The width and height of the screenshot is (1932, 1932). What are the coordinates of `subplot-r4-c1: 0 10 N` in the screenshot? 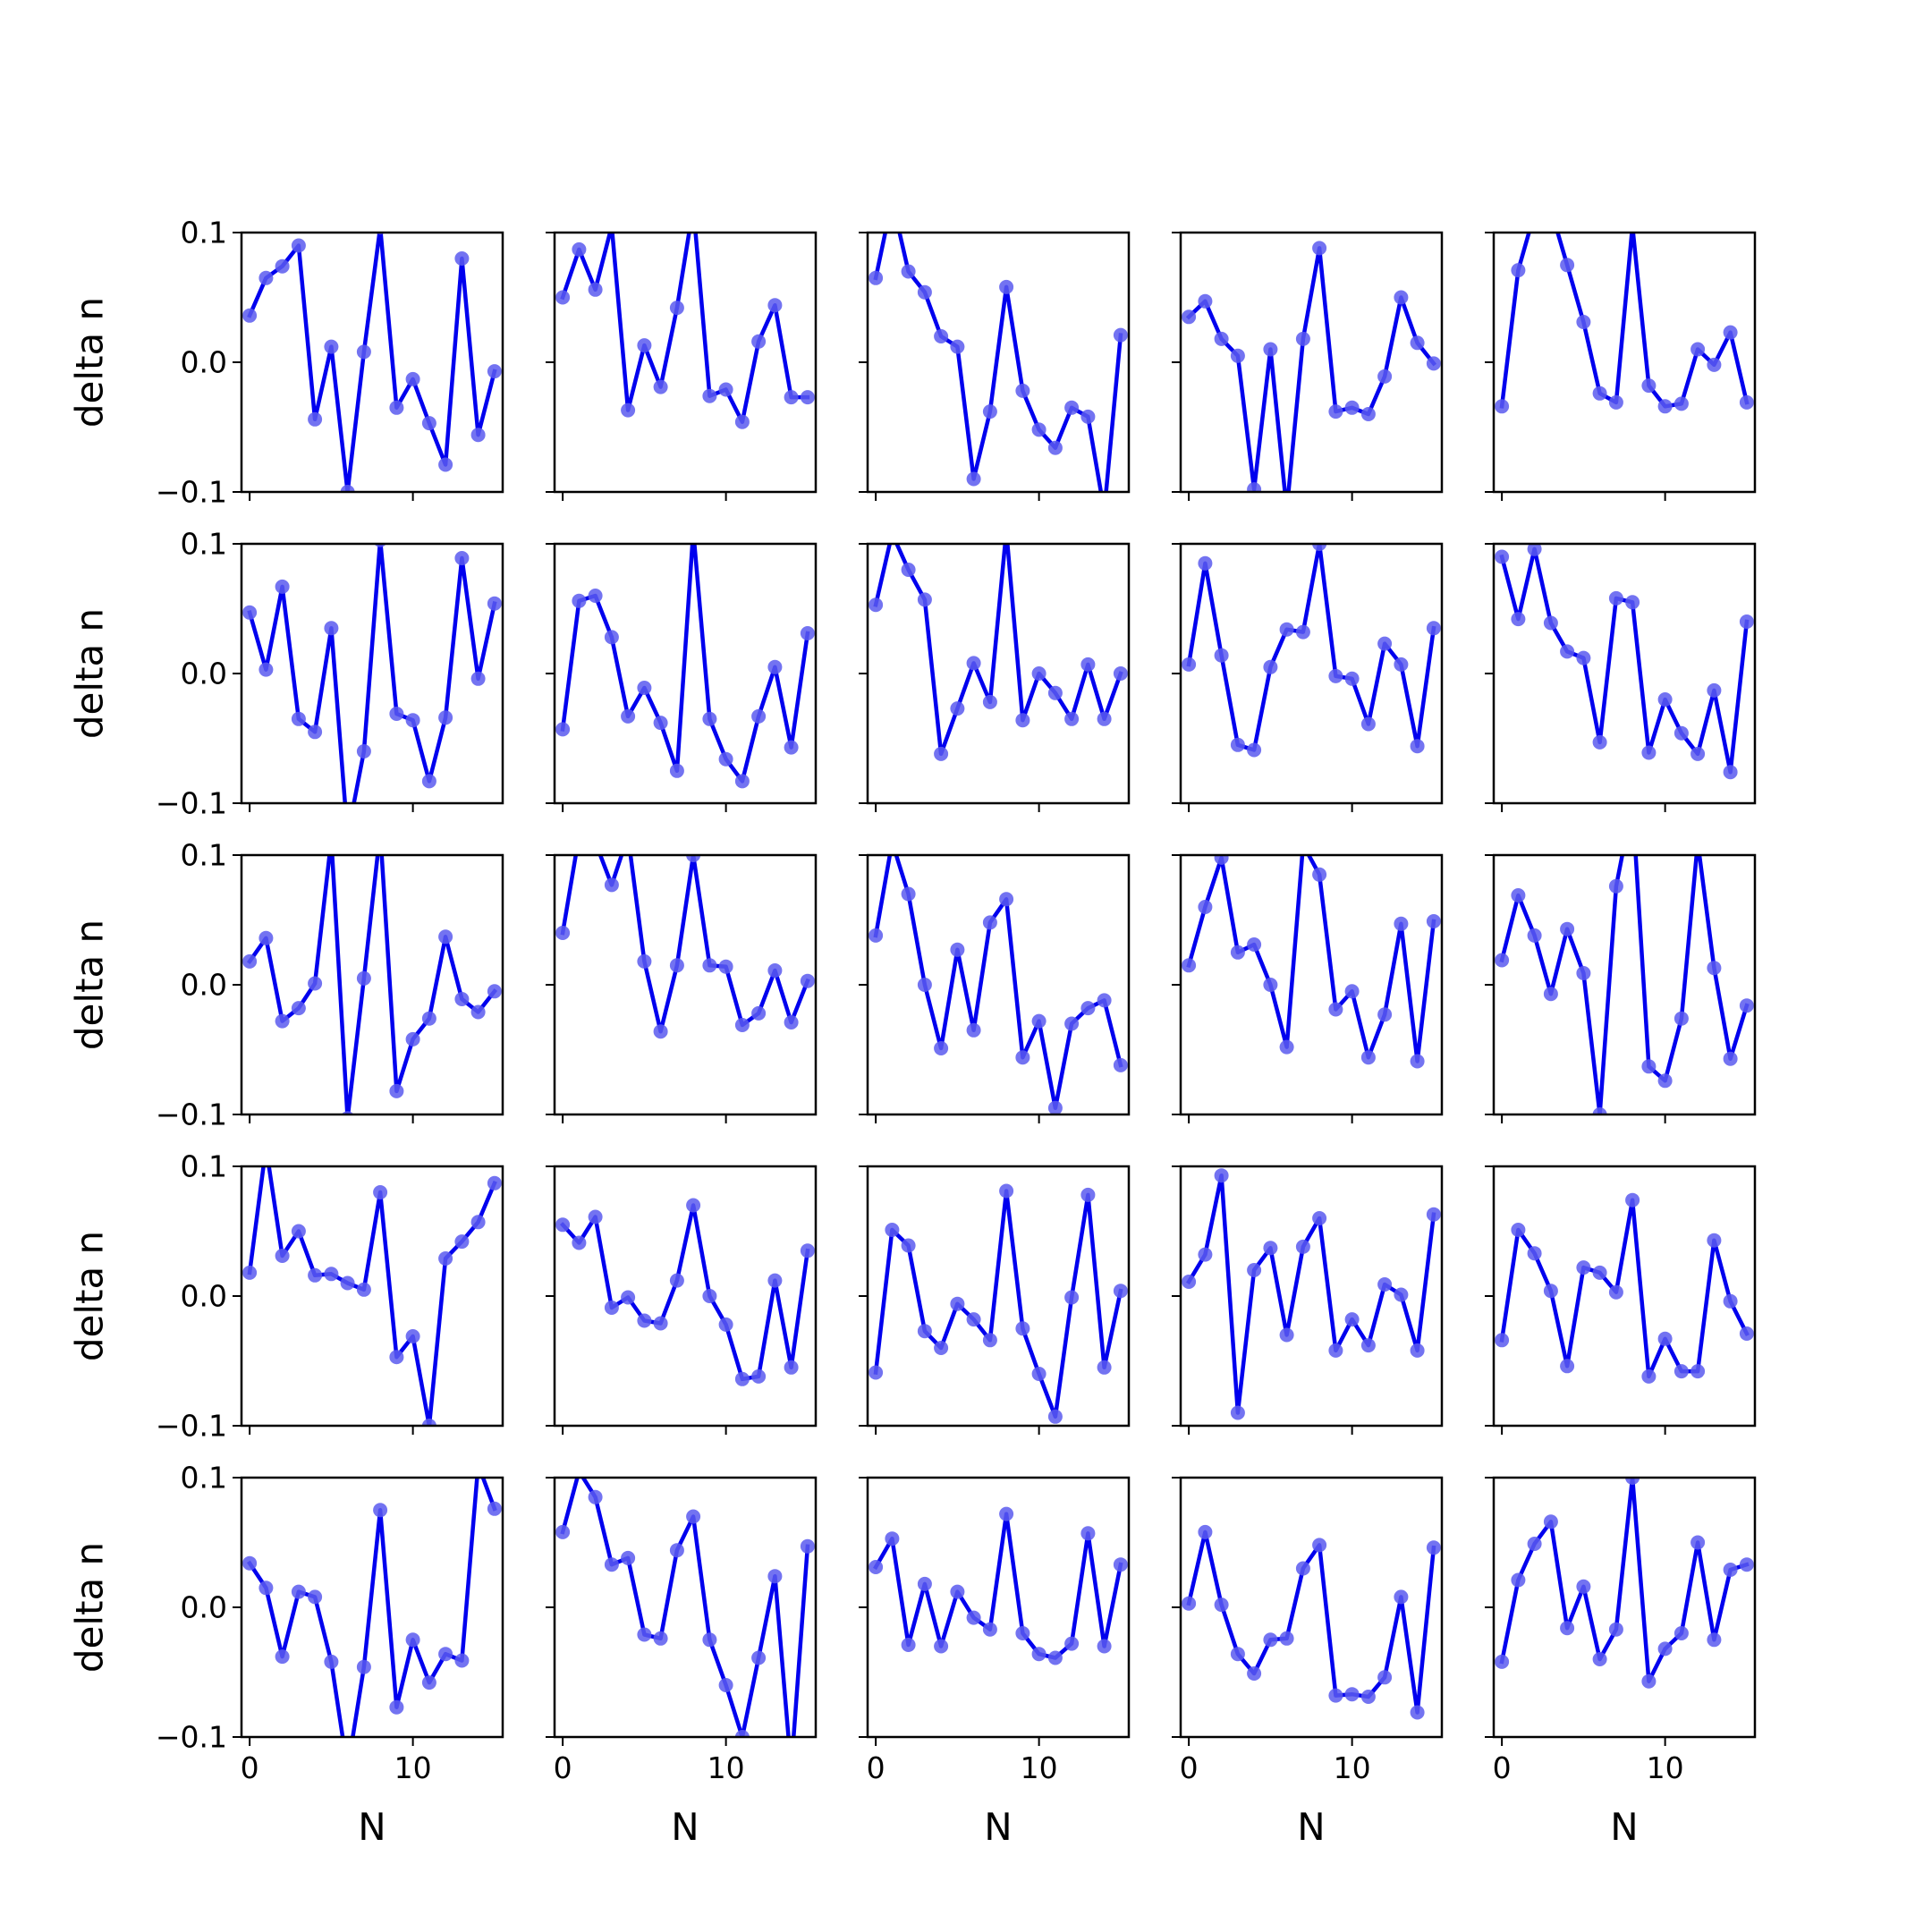 It's located at (682, 1662).